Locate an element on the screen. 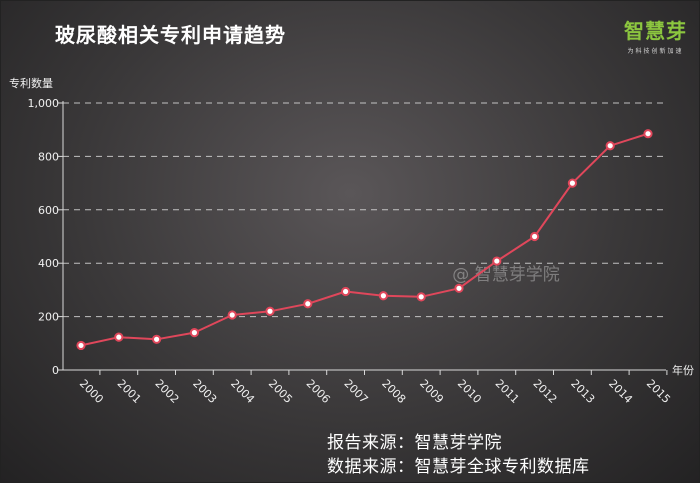  x-tick-label: 2012 is located at coordinates (544, 391).